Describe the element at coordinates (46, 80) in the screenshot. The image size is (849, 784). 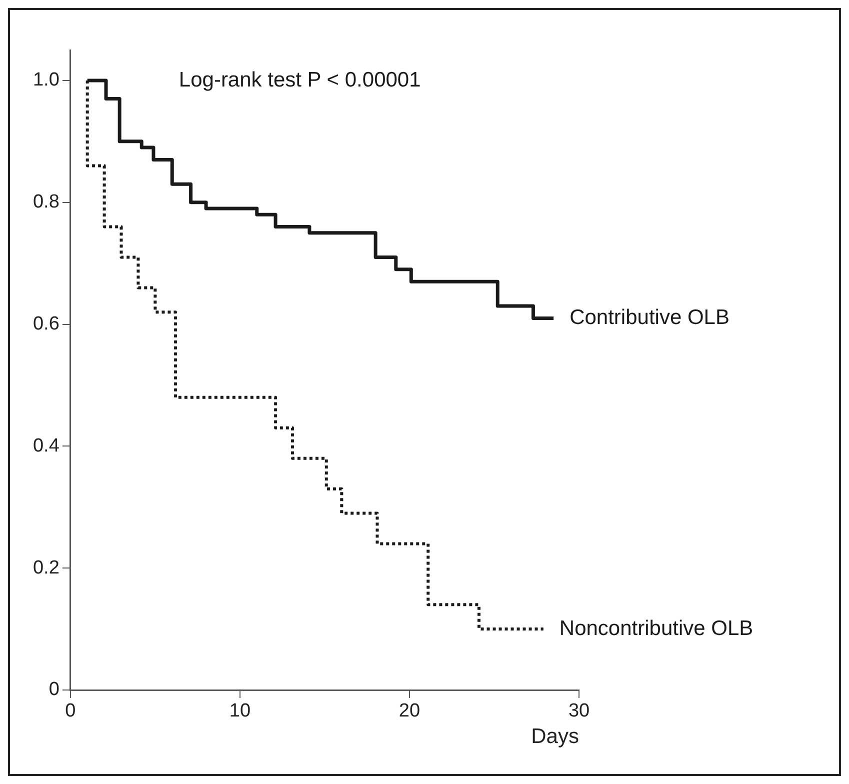
I see `y-tick-label: 1.0` at that location.